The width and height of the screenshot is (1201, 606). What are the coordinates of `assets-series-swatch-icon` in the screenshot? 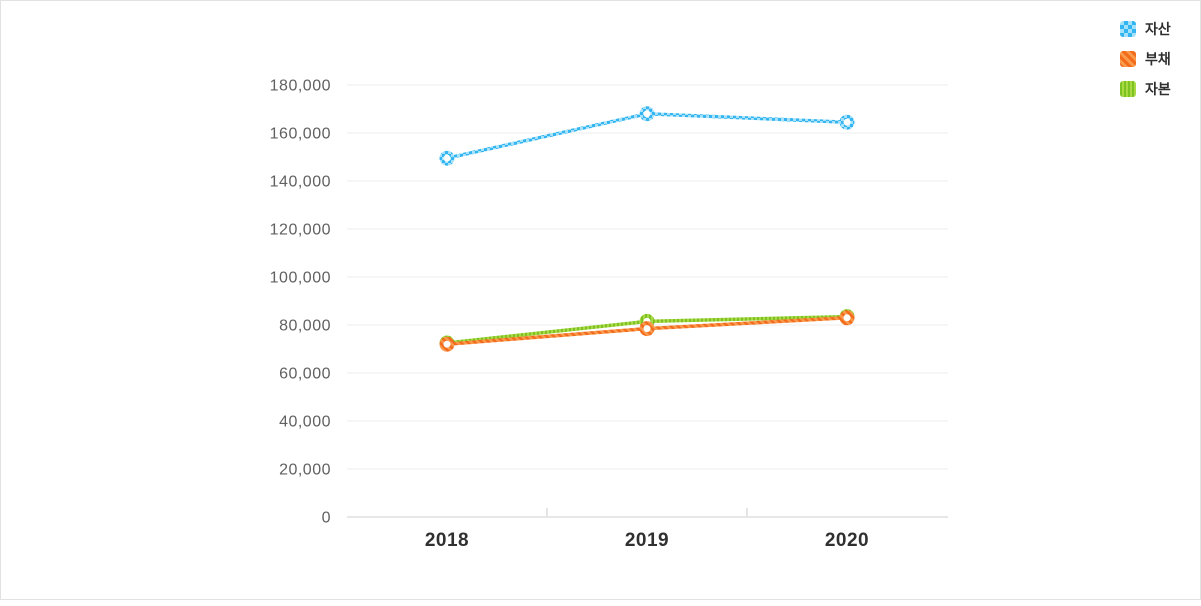 It's located at (1128, 29).